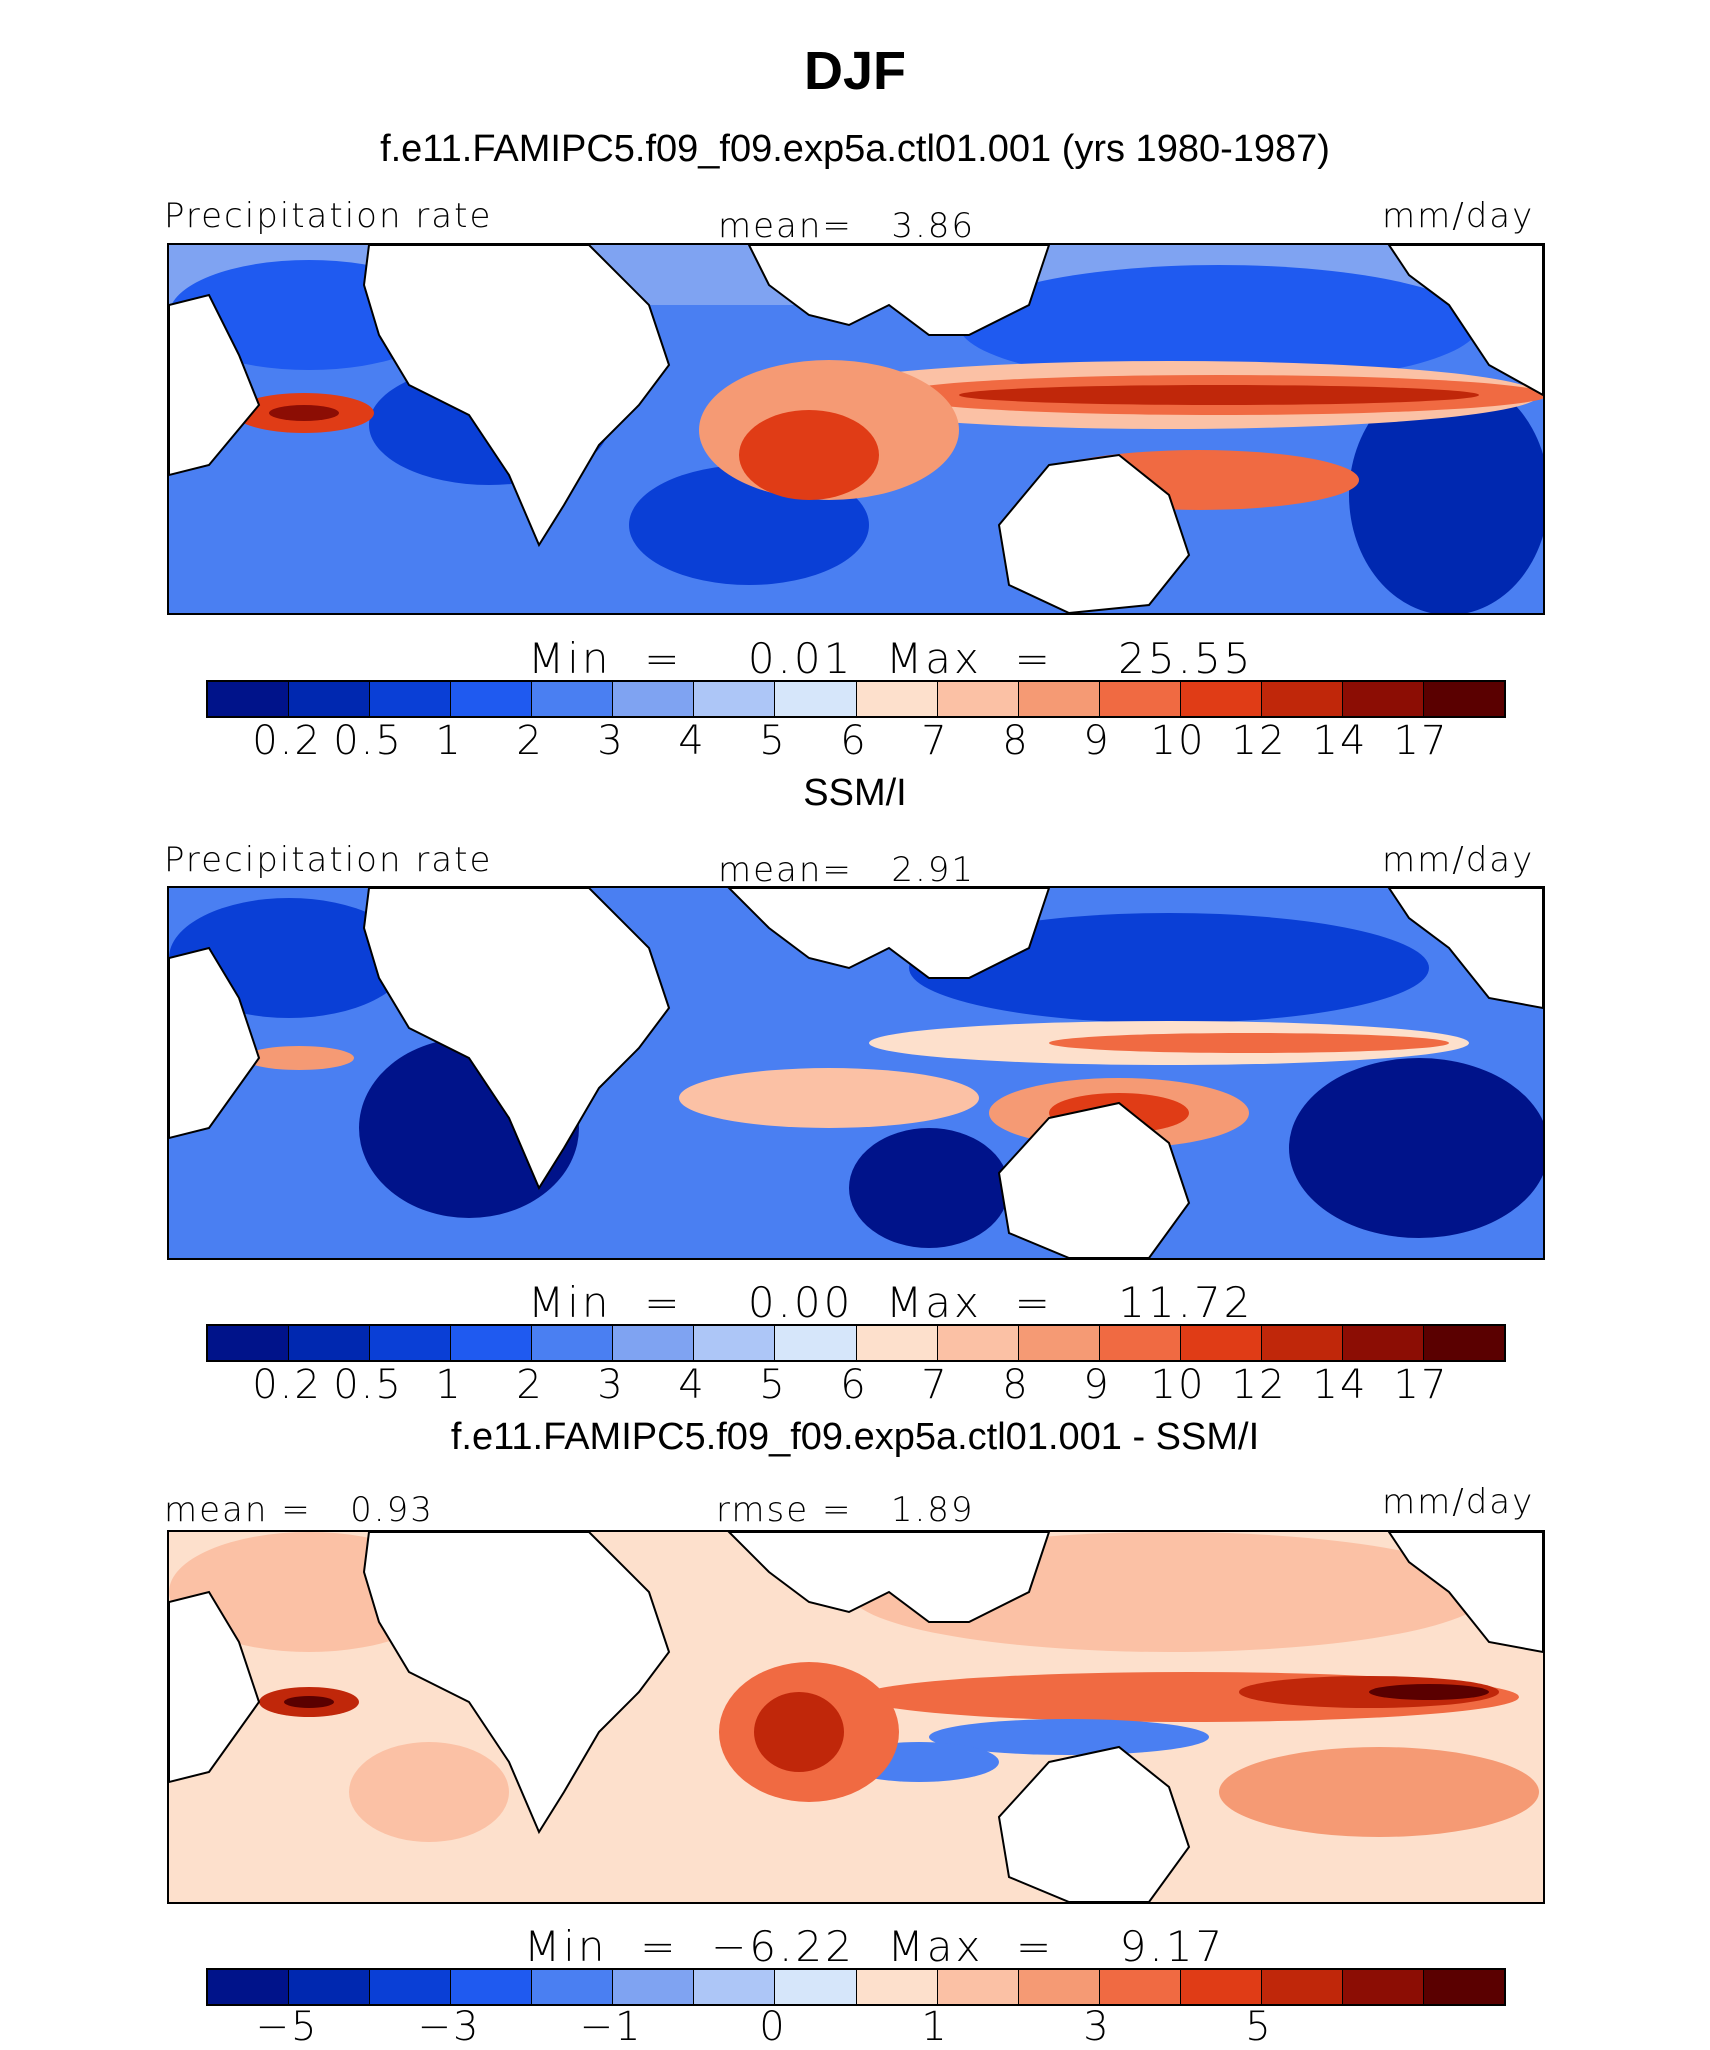  I want to click on panel-2-colorbar, so click(856, 1343).